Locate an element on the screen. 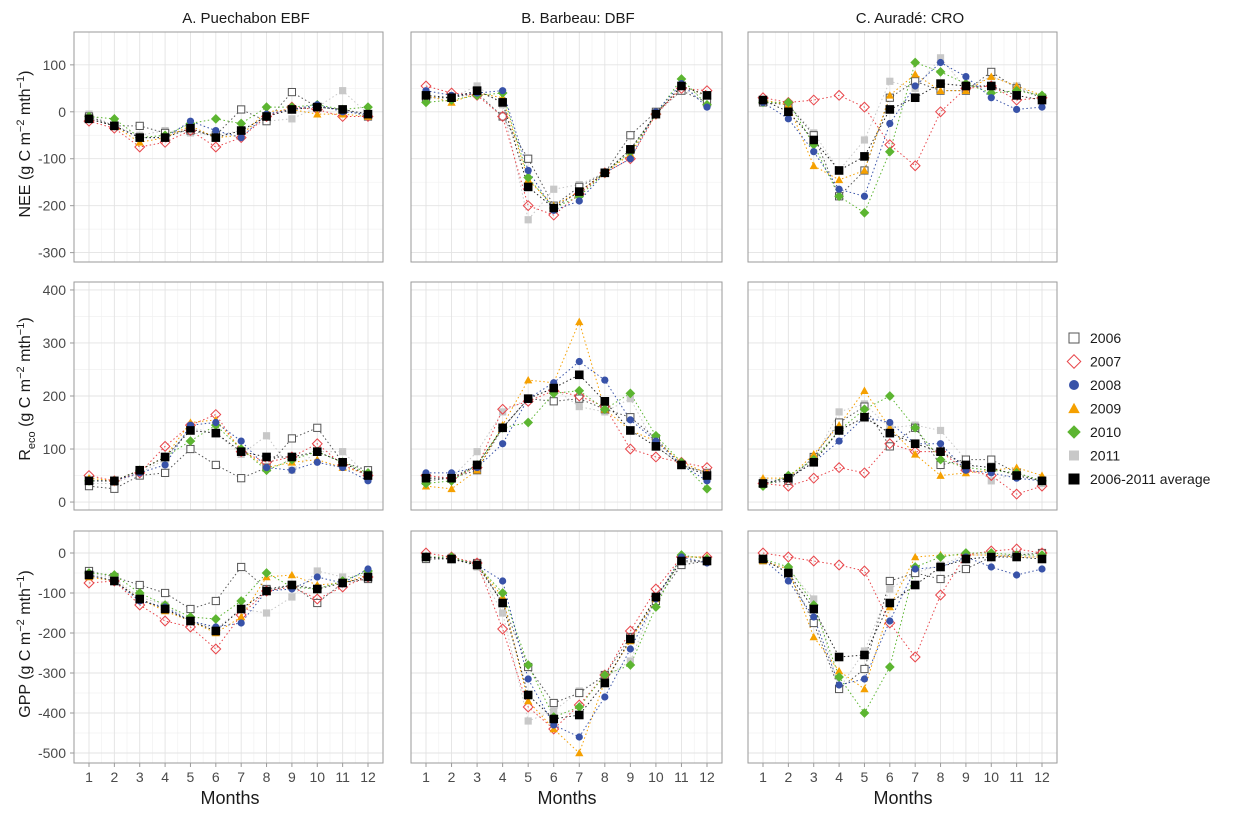  data-point-2009-m11 is located at coordinates (1016, 85).